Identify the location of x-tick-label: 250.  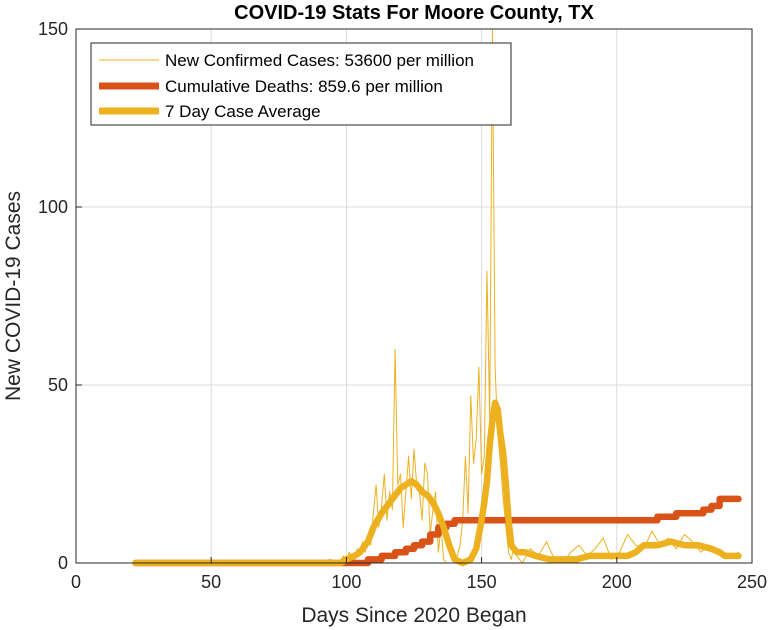
(752, 582).